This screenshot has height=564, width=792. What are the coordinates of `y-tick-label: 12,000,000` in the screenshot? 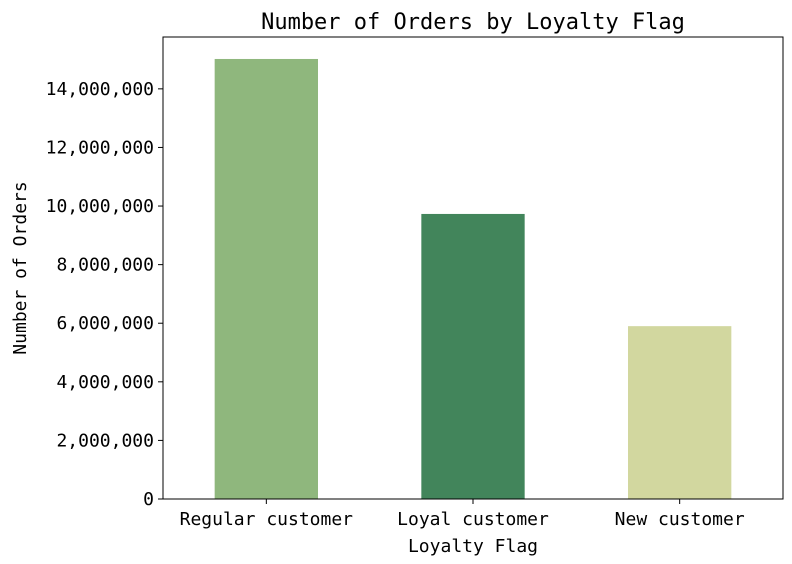 It's located at (100, 147).